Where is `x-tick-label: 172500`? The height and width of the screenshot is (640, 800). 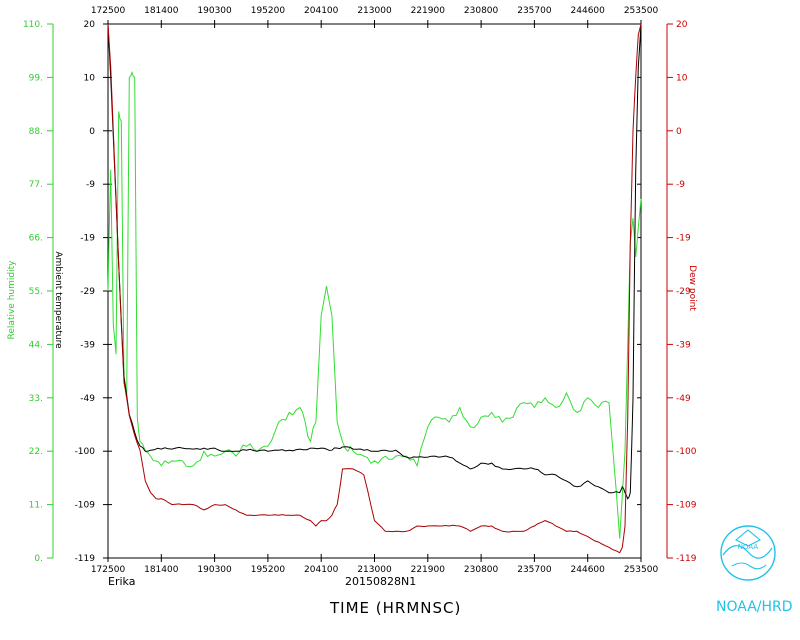
x-tick-label: 172500 is located at coordinates (108, 570).